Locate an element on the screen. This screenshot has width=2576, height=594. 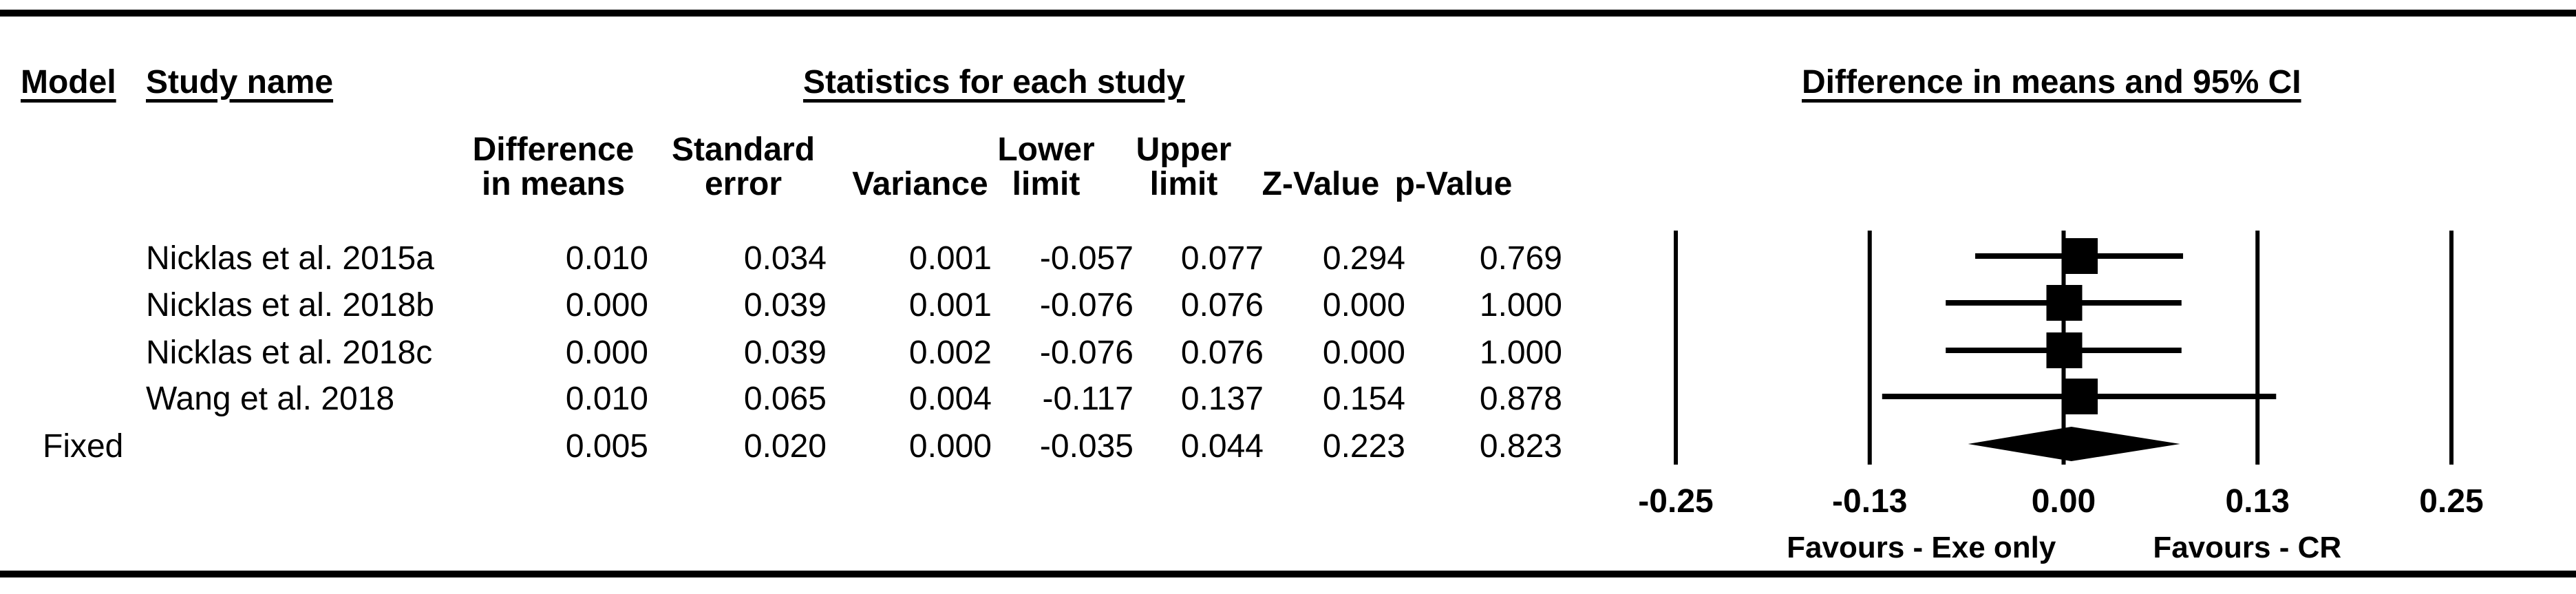
cell-upper-limit: 0.137 is located at coordinates (1222, 399).